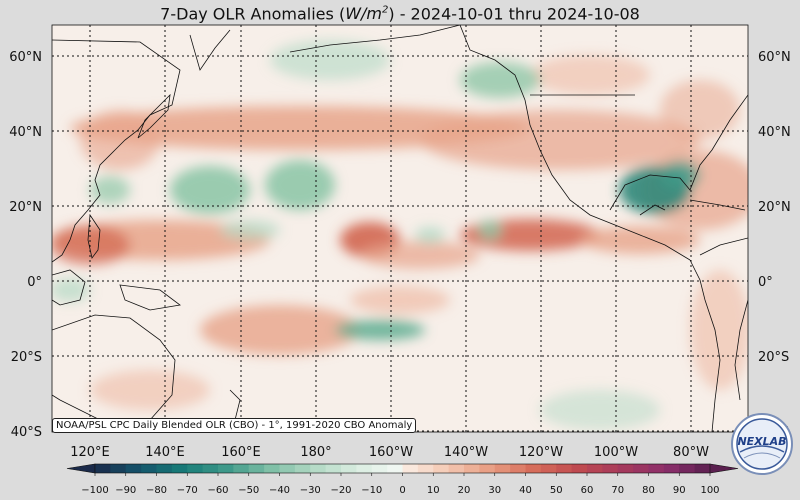 Image resolution: width=800 pixels, height=500 pixels. What do you see at coordinates (165, 452) in the screenshot?
I see `lon-label: 140°E` at bounding box center [165, 452].